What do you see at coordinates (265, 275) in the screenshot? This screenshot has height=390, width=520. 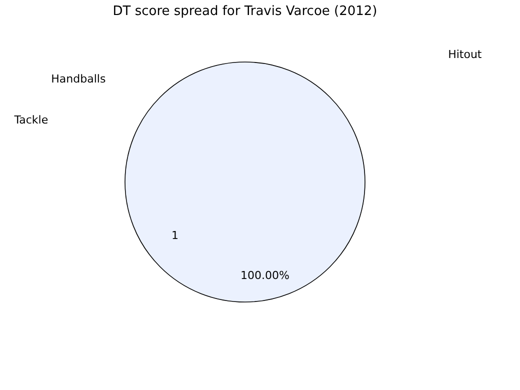 I see `data-label: 100.00%` at bounding box center [265, 275].